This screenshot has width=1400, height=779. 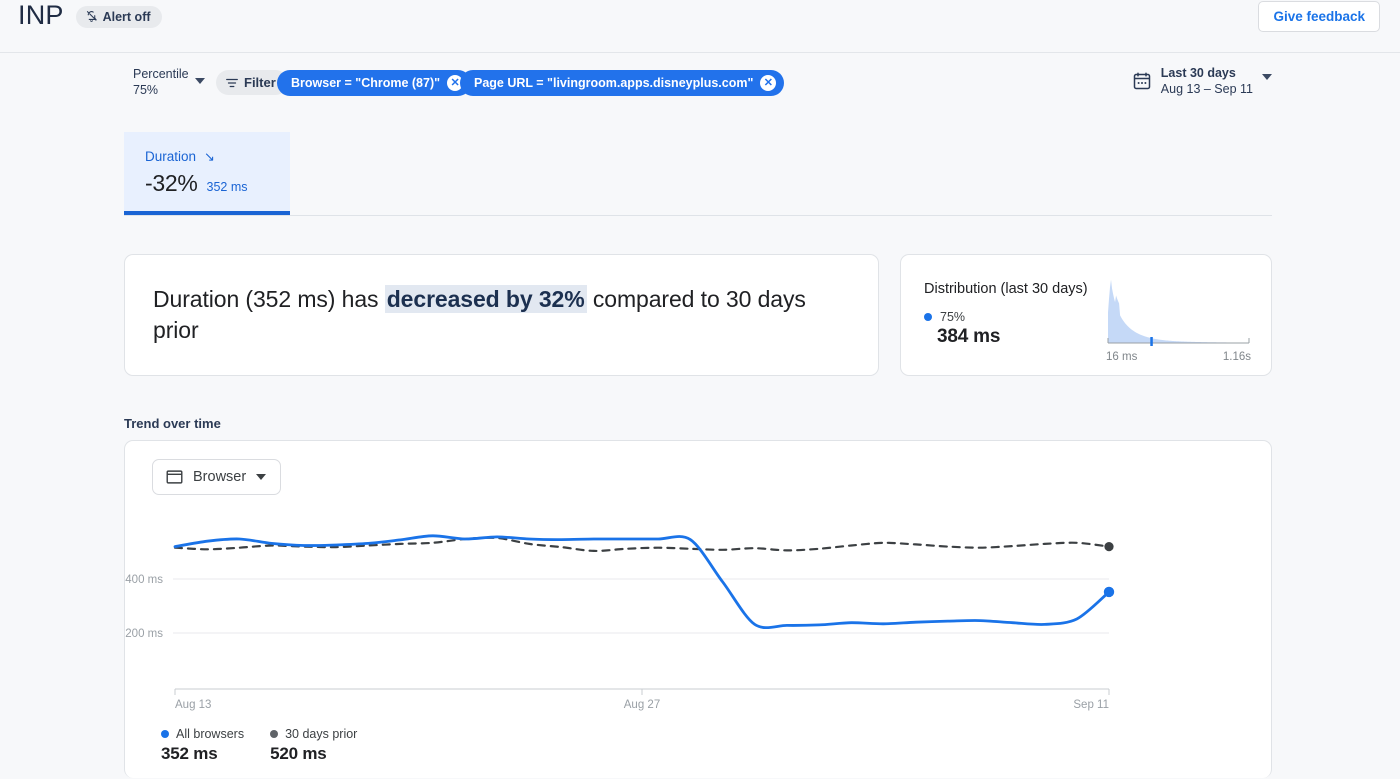 What do you see at coordinates (126, 16) in the screenshot?
I see `alert-label: Alert off` at bounding box center [126, 16].